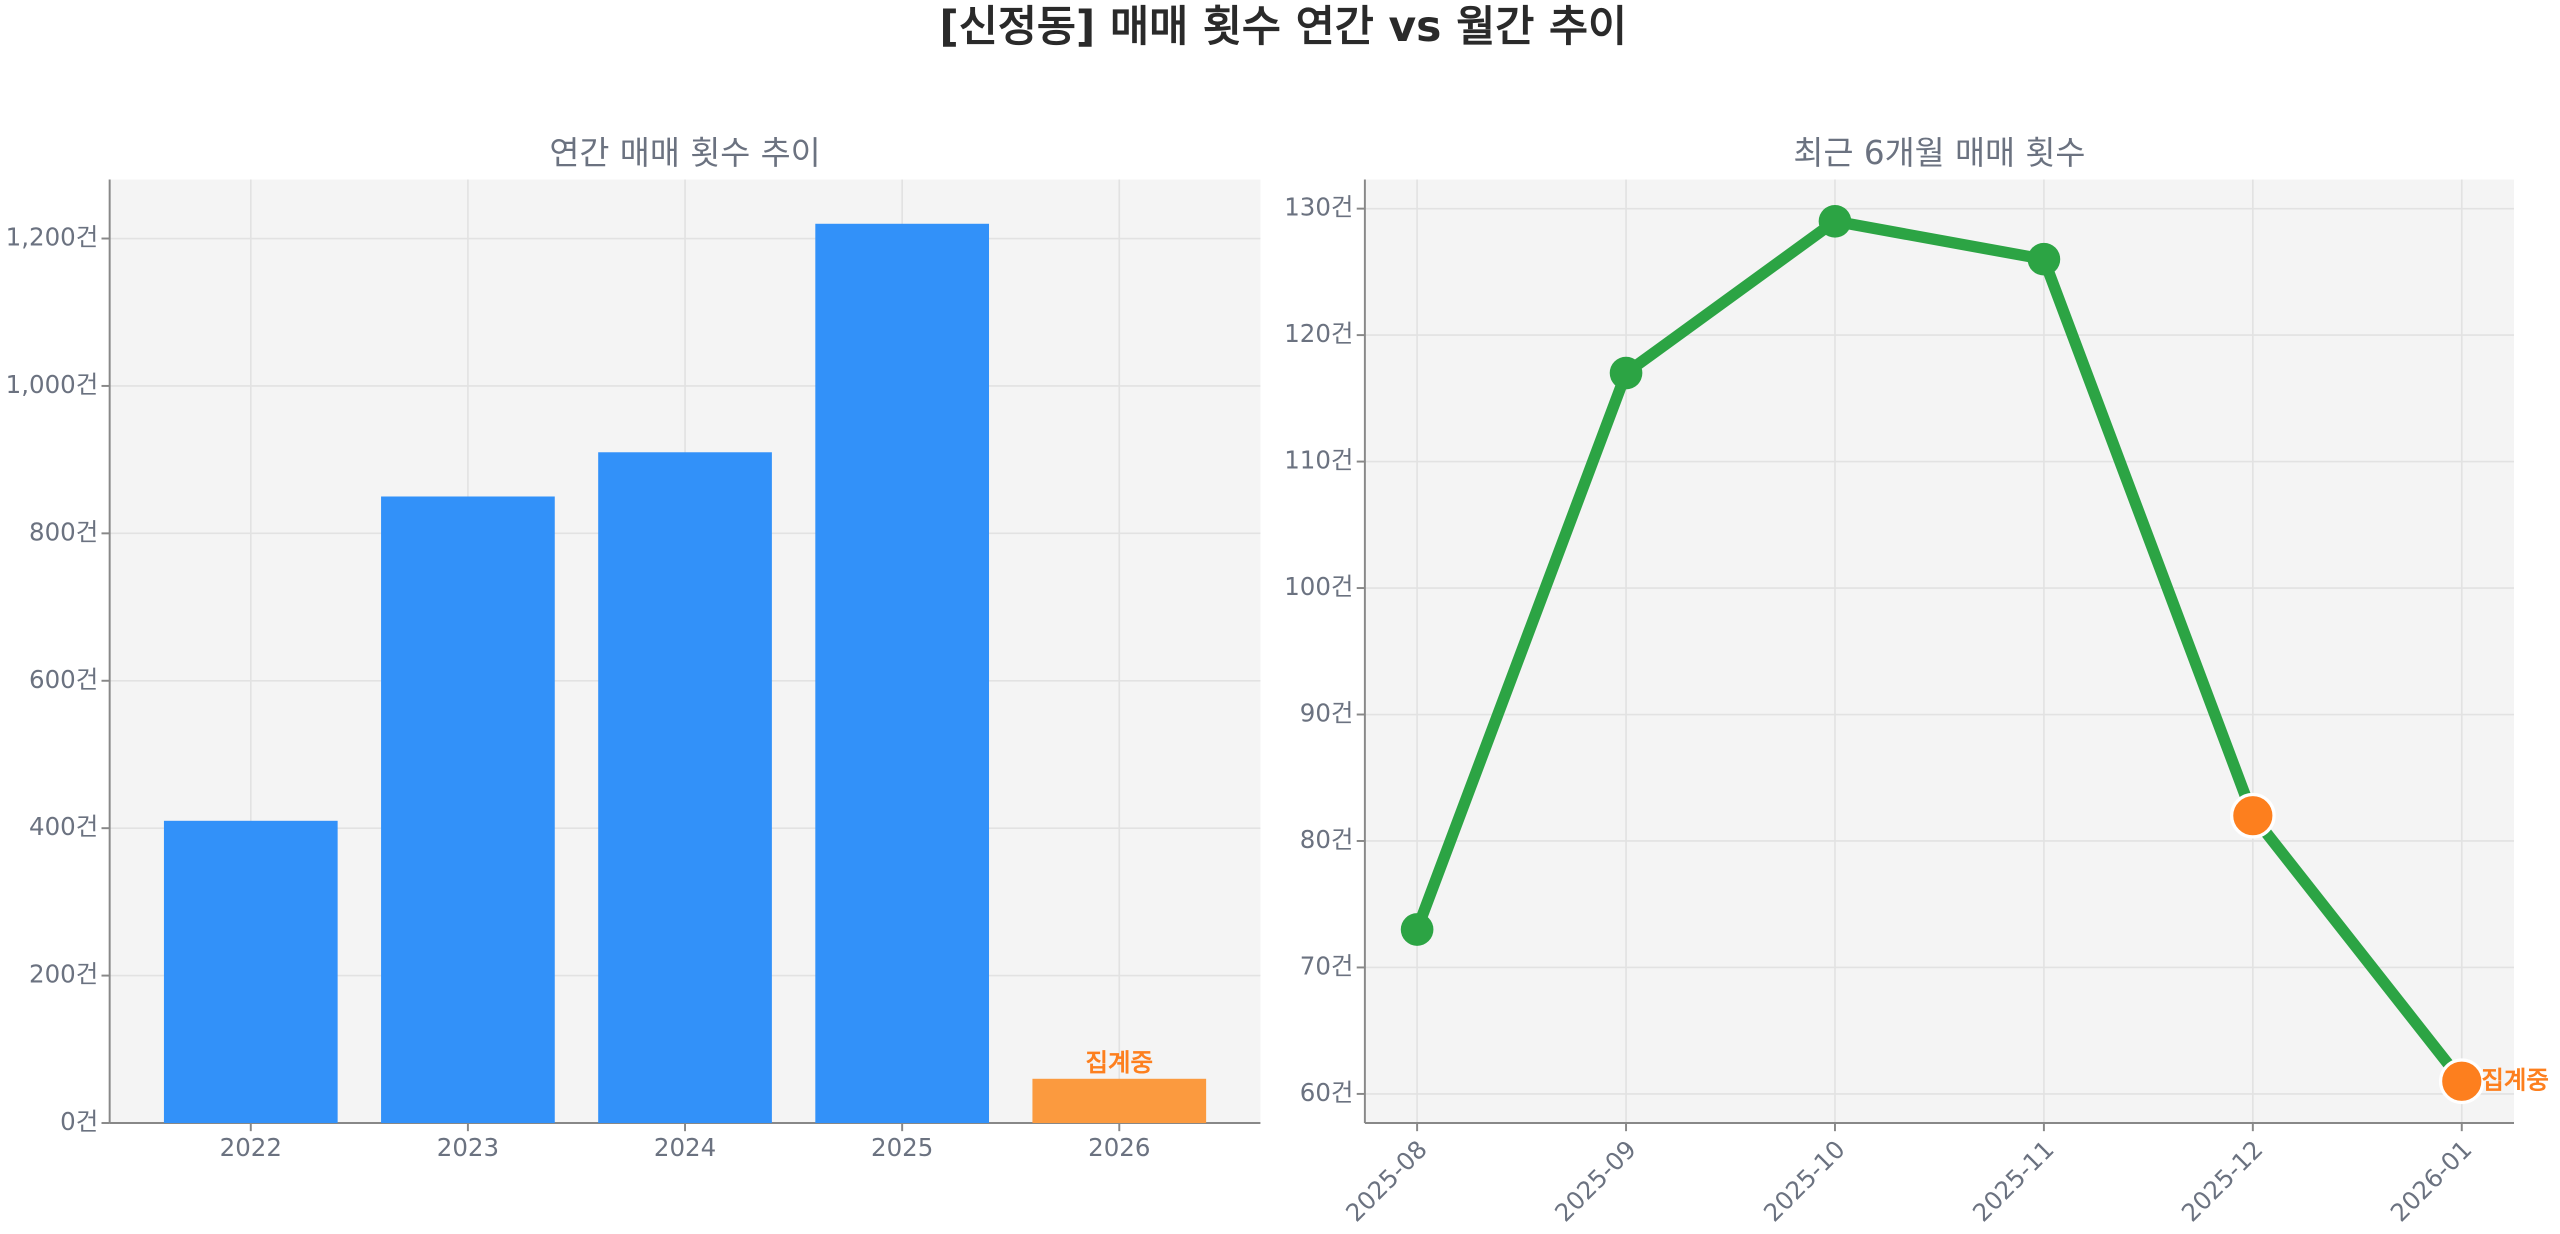  Describe the element at coordinates (1318, 207) in the screenshot. I see `y-tick-label: 130건` at that location.